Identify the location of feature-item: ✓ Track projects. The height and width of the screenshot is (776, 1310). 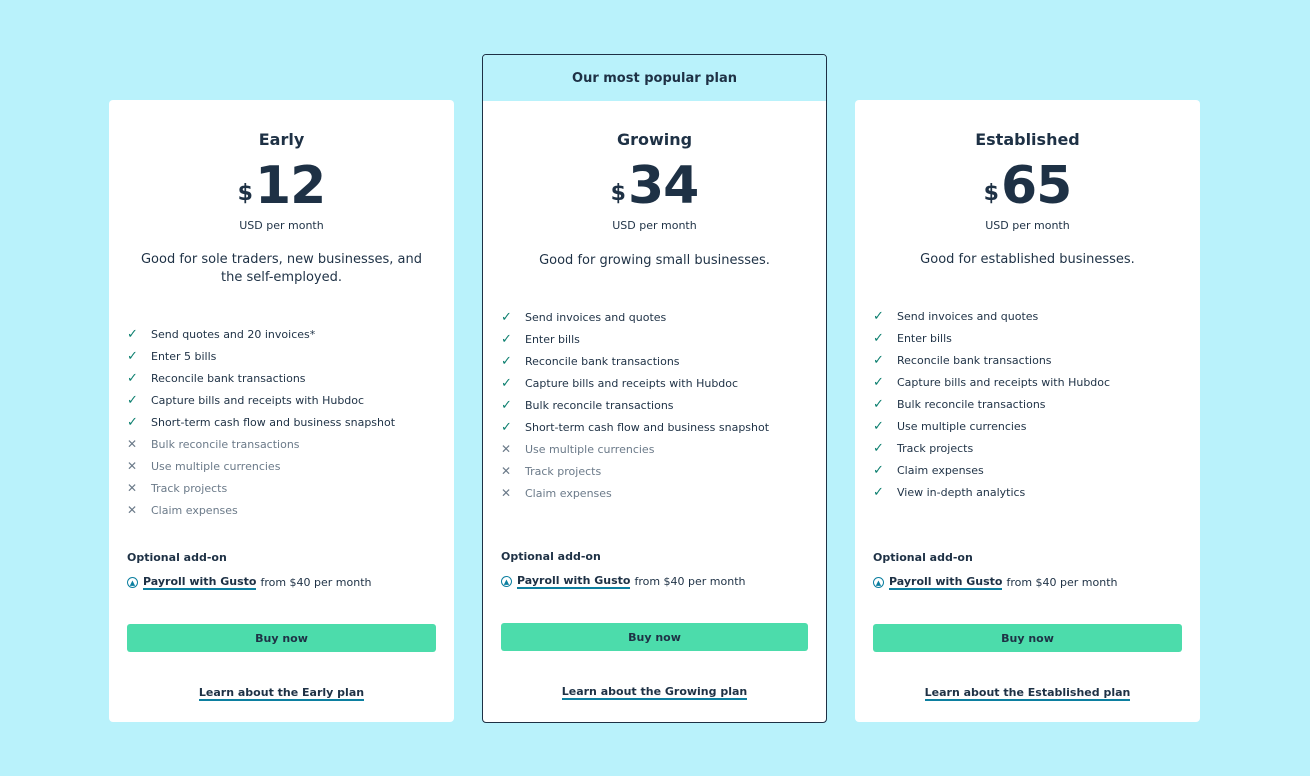
(1027, 448).